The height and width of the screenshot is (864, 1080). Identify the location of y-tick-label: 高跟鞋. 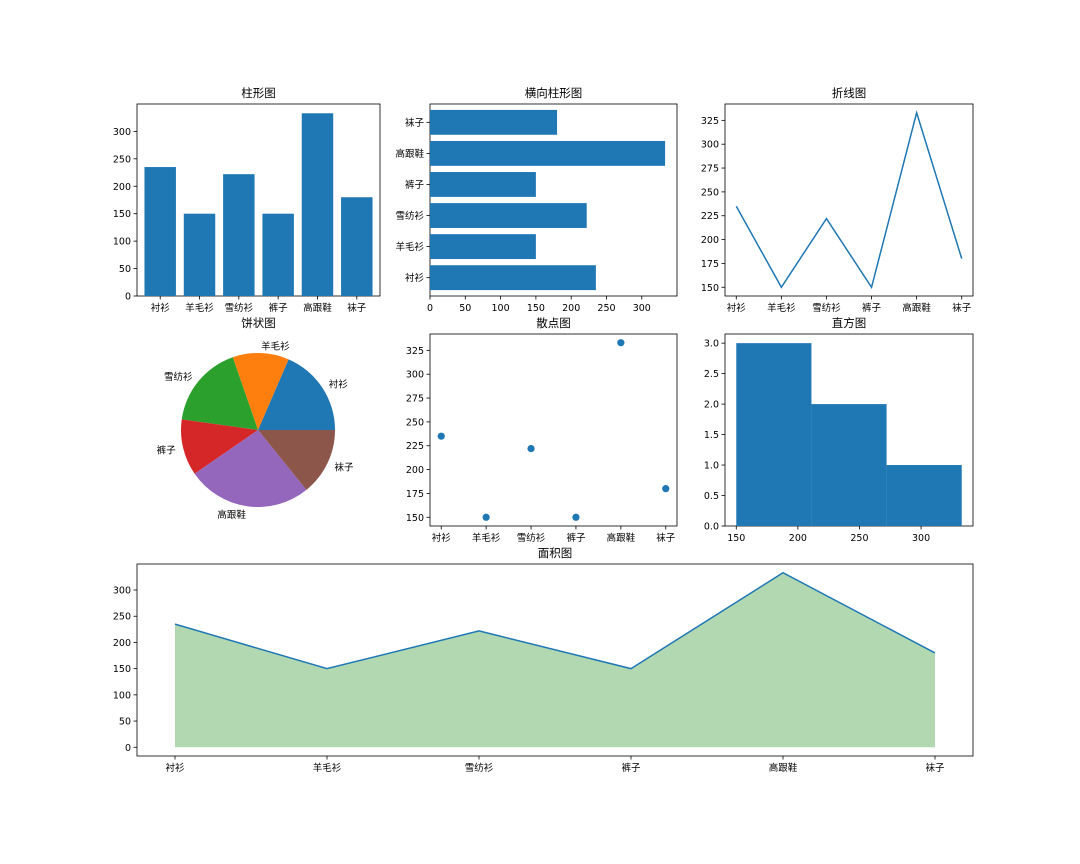
(409, 154).